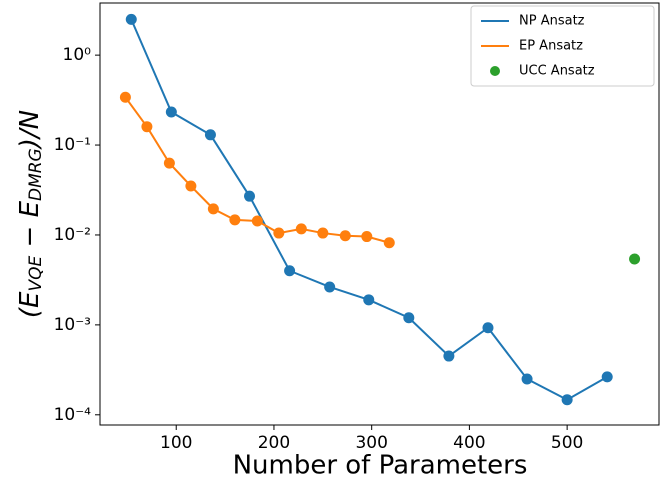 The height and width of the screenshot is (483, 664). What do you see at coordinates (36, 274) in the screenshot?
I see `y-label-part: VQE` at bounding box center [36, 274].